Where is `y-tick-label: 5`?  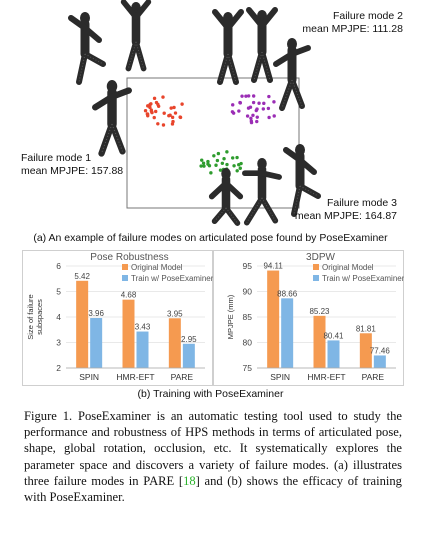 y-tick-label: 5 is located at coordinates (58, 292).